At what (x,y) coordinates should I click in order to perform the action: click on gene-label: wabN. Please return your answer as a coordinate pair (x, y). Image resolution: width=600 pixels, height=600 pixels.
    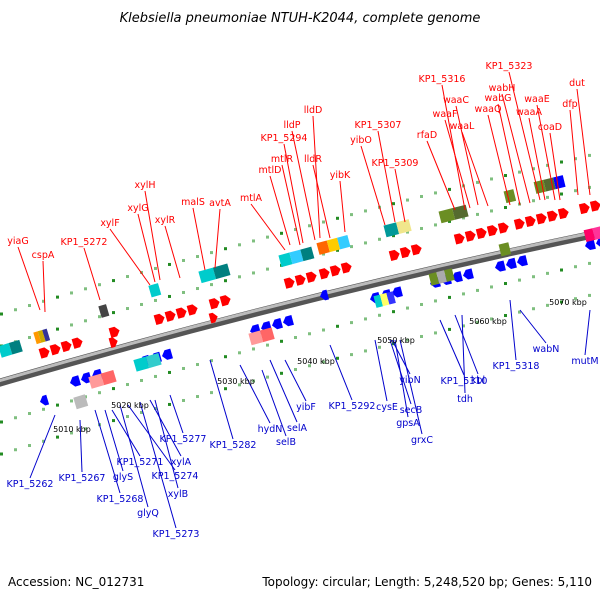
    Looking at the image, I should click on (546, 349).